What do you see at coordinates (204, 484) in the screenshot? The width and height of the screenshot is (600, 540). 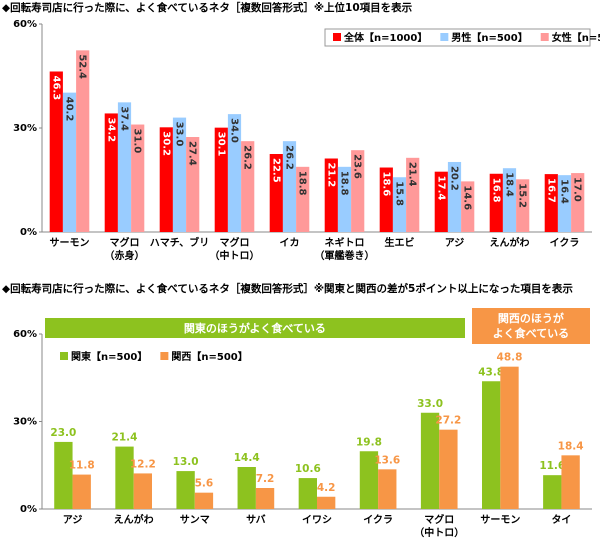 I see `value-label: 5.6` at bounding box center [204, 484].